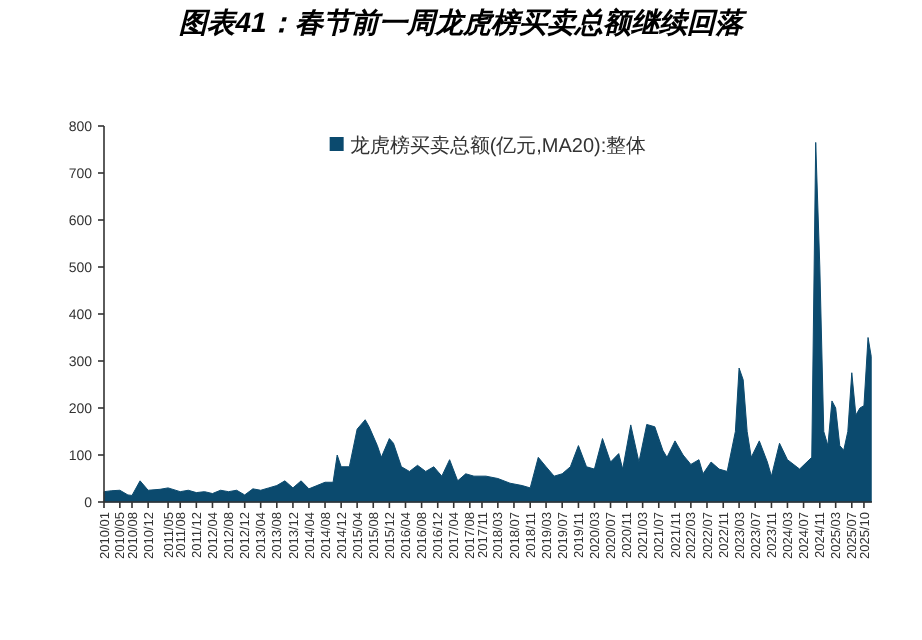 The image size is (922, 640). Describe the element at coordinates (464, 22) in the screenshot. I see `chart-title: 图表41：春节前一周龙虎榜买卖总额继续回落` at that location.